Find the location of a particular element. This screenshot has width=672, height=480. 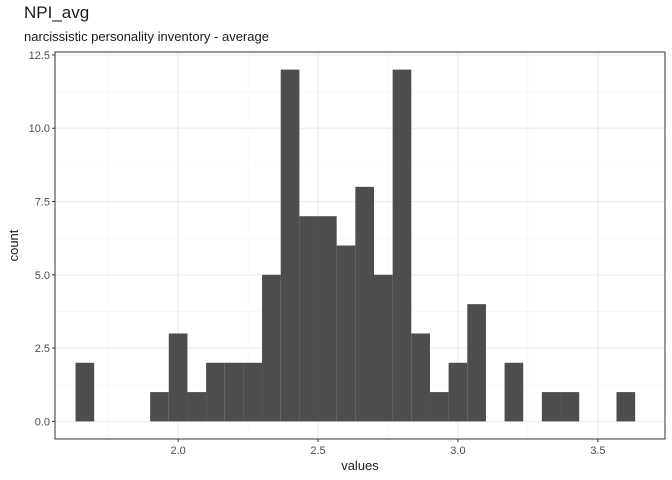

y-axis-title: count is located at coordinates (13, 245).